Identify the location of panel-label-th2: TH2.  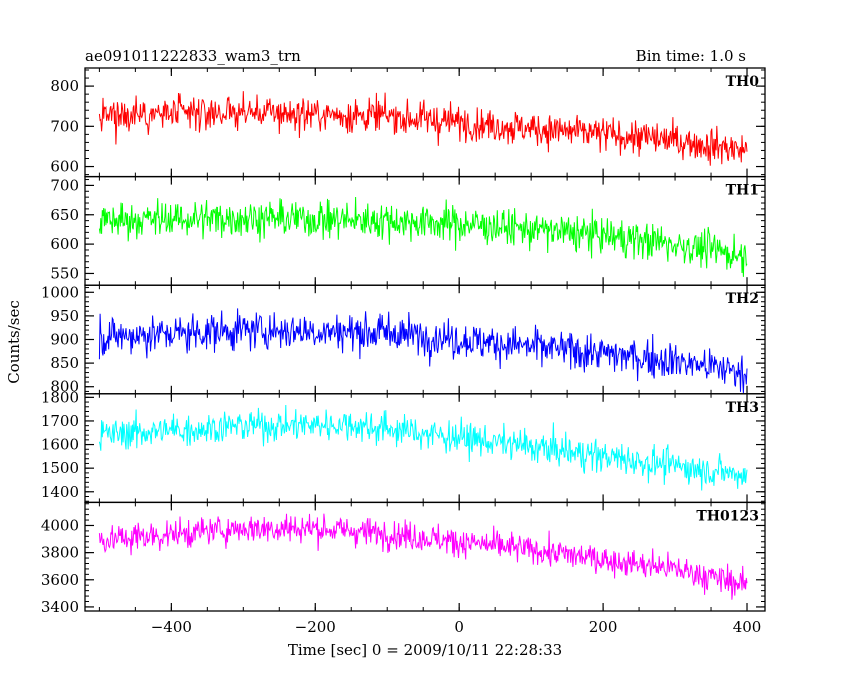
(742, 299).